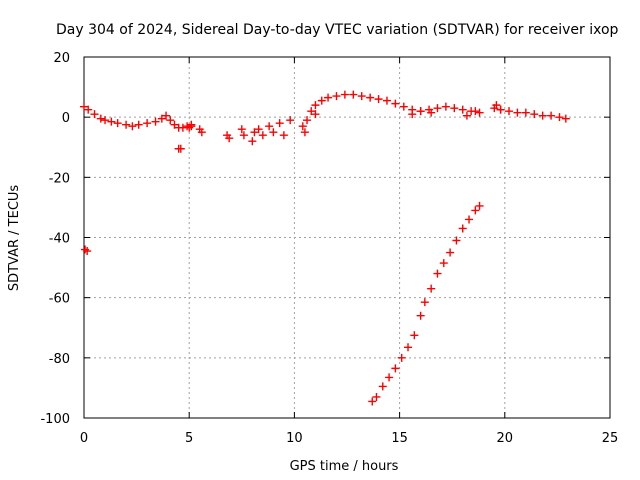  What do you see at coordinates (55, 419) in the screenshot?
I see `y-tick-label: -100` at bounding box center [55, 419].